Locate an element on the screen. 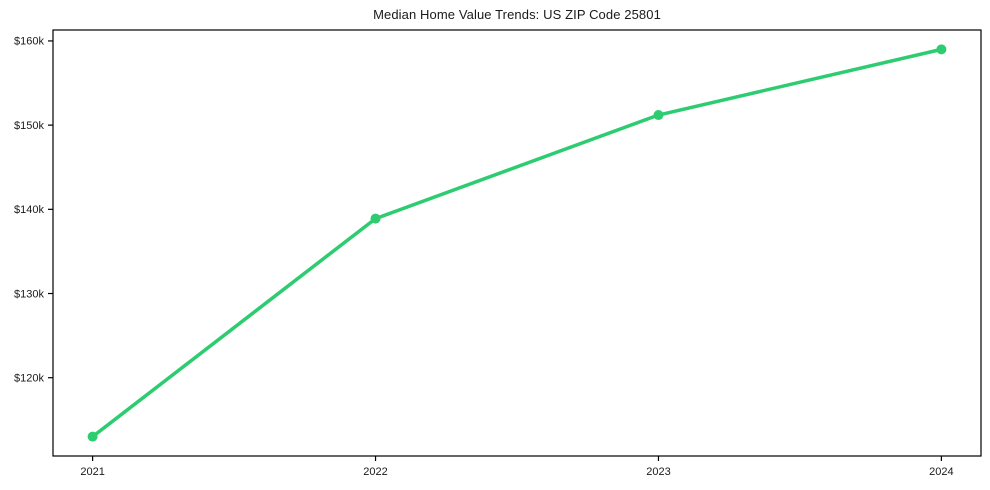 The image size is (990, 490). y-tick-label: $150k is located at coordinates (29, 126).